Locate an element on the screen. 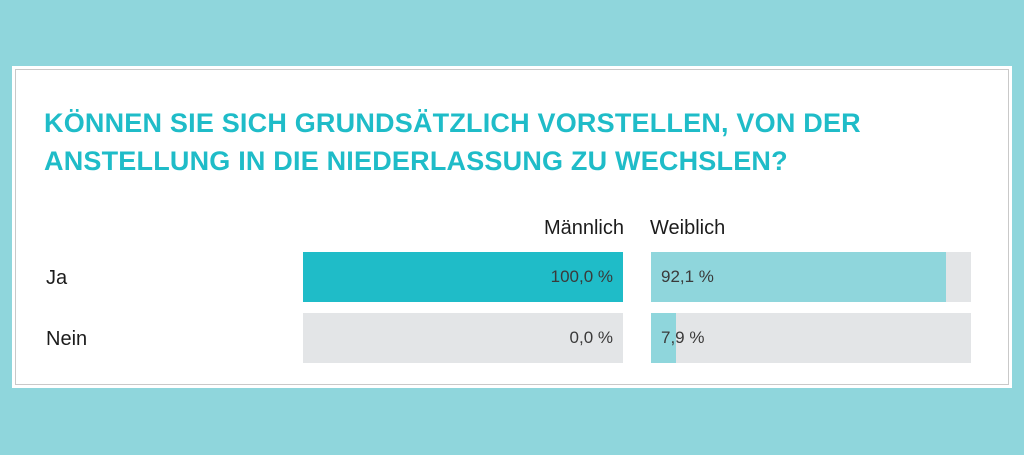  bar-track-ja-weiblich: 92,1 % is located at coordinates (811, 277).